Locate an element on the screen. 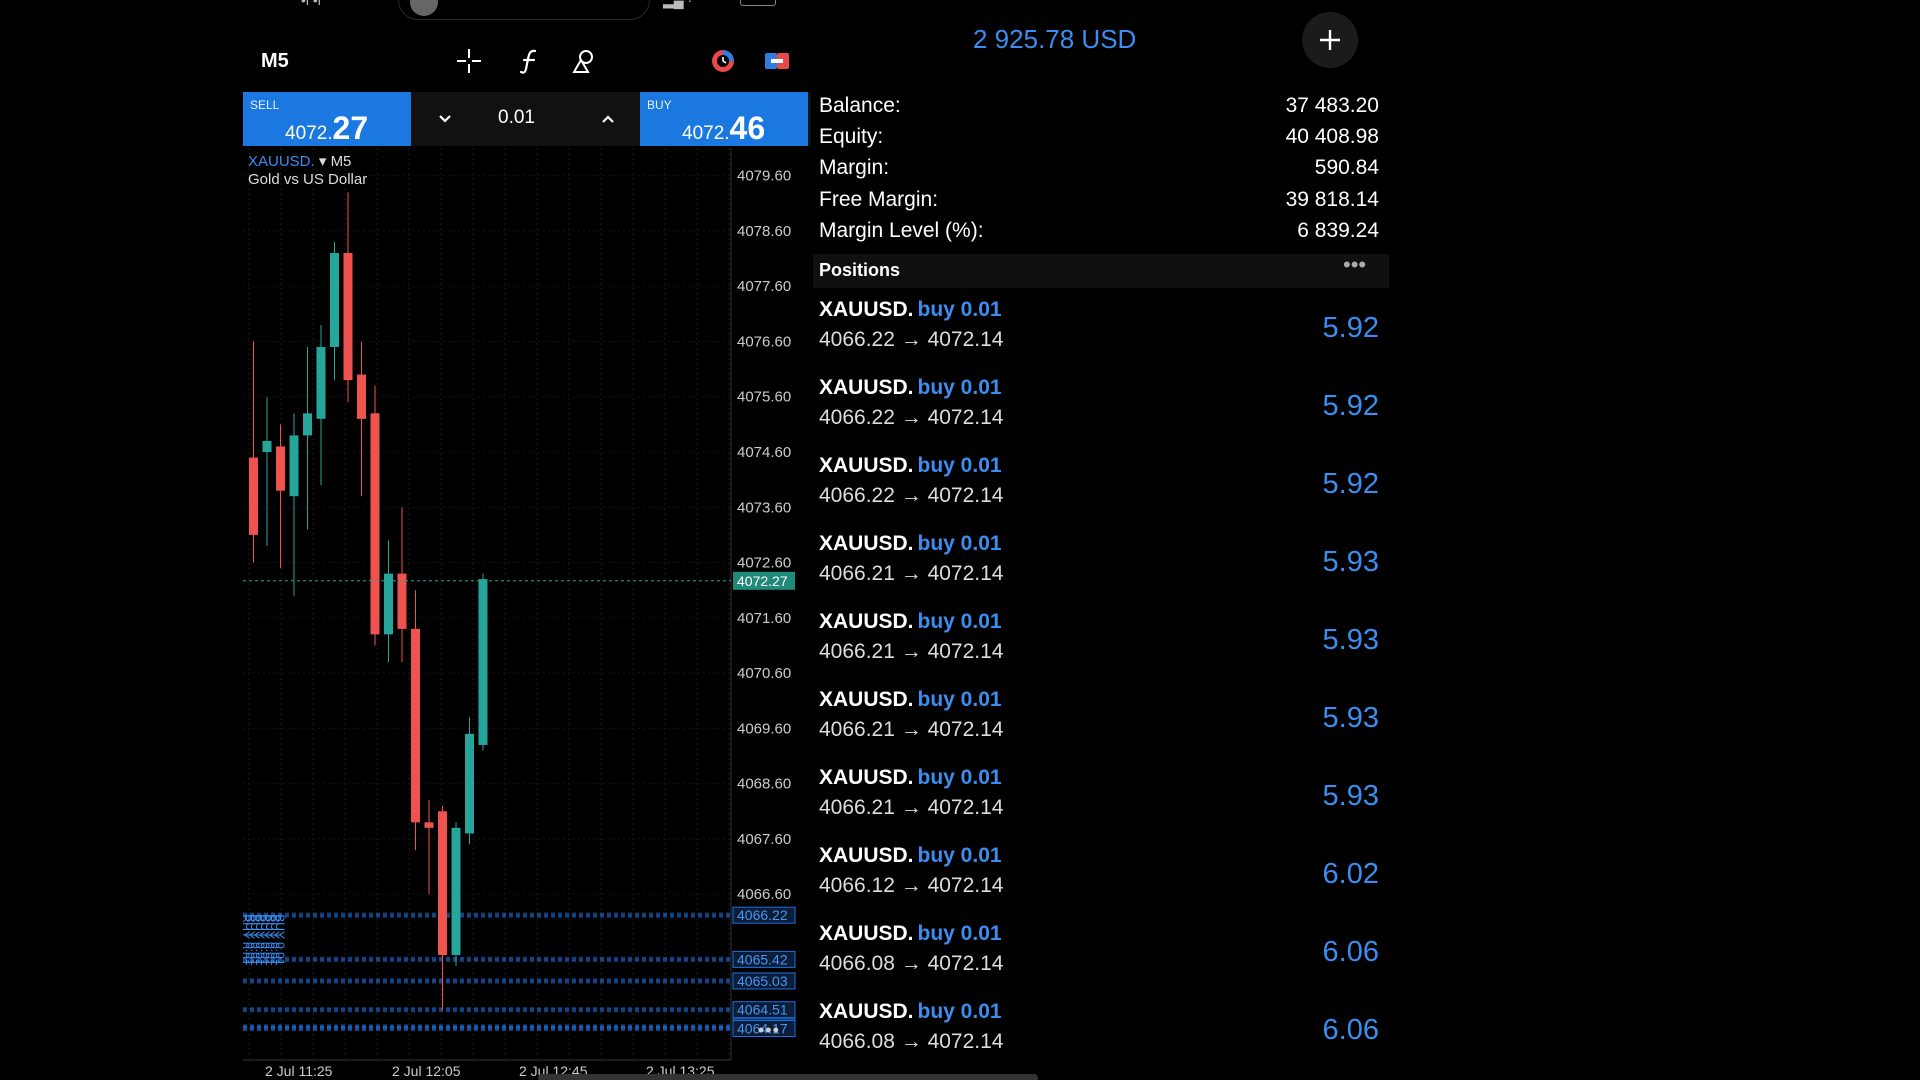 This screenshot has width=1920, height=1080. signal-icon: •l •l is located at coordinates (311, 4).